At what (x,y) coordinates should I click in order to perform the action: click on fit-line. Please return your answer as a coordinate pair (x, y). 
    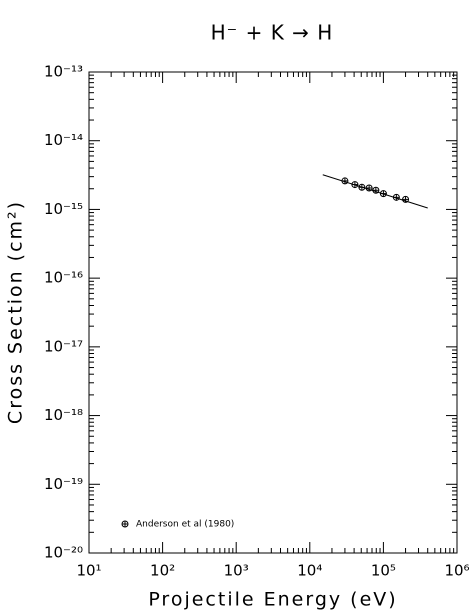
    Looking at the image, I should click on (375, 191).